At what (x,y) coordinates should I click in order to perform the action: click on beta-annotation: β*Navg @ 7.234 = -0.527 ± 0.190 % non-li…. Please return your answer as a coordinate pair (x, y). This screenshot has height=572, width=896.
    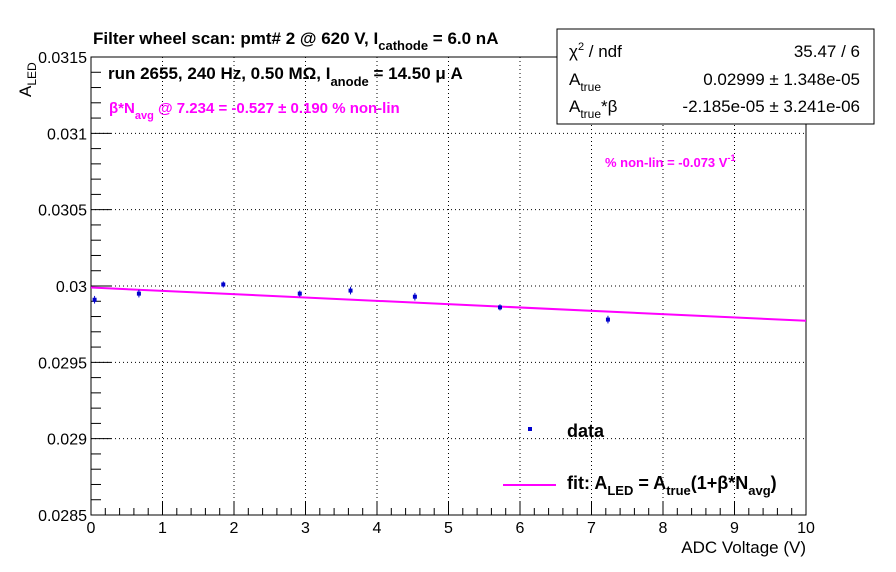
    Looking at the image, I should click on (254, 111).